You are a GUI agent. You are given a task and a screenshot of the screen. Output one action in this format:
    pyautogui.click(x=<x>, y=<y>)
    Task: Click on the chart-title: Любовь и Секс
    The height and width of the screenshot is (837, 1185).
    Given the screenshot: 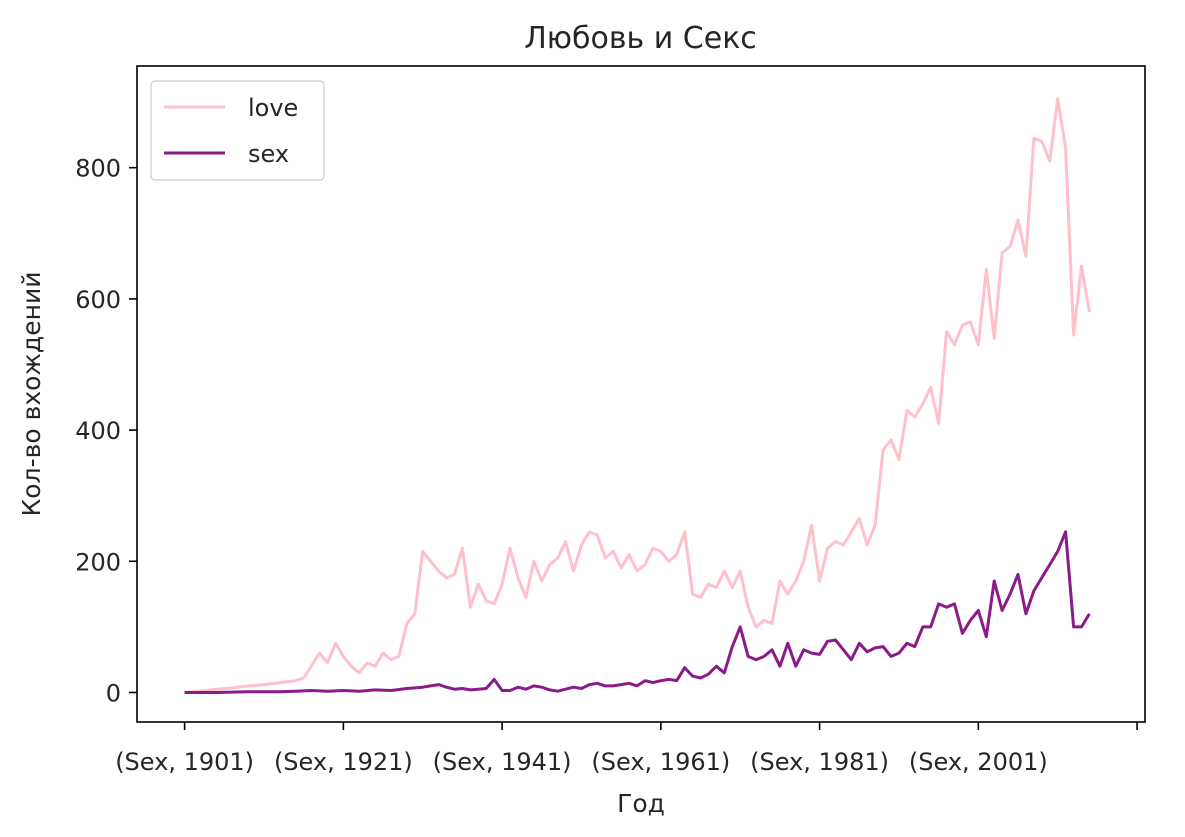 What is the action you would take?
    pyautogui.click(x=640, y=38)
    